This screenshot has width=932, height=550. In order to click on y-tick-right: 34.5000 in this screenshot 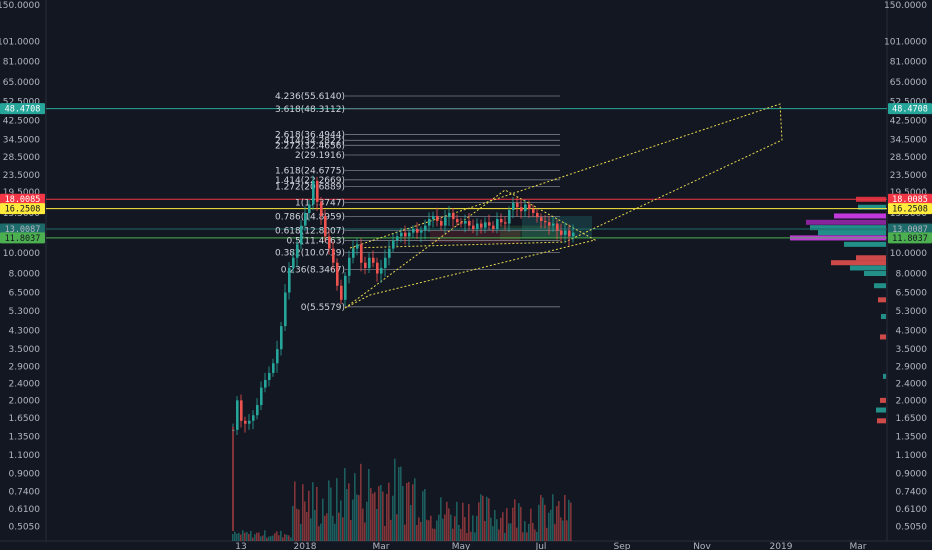, I will do `click(908, 141)`.